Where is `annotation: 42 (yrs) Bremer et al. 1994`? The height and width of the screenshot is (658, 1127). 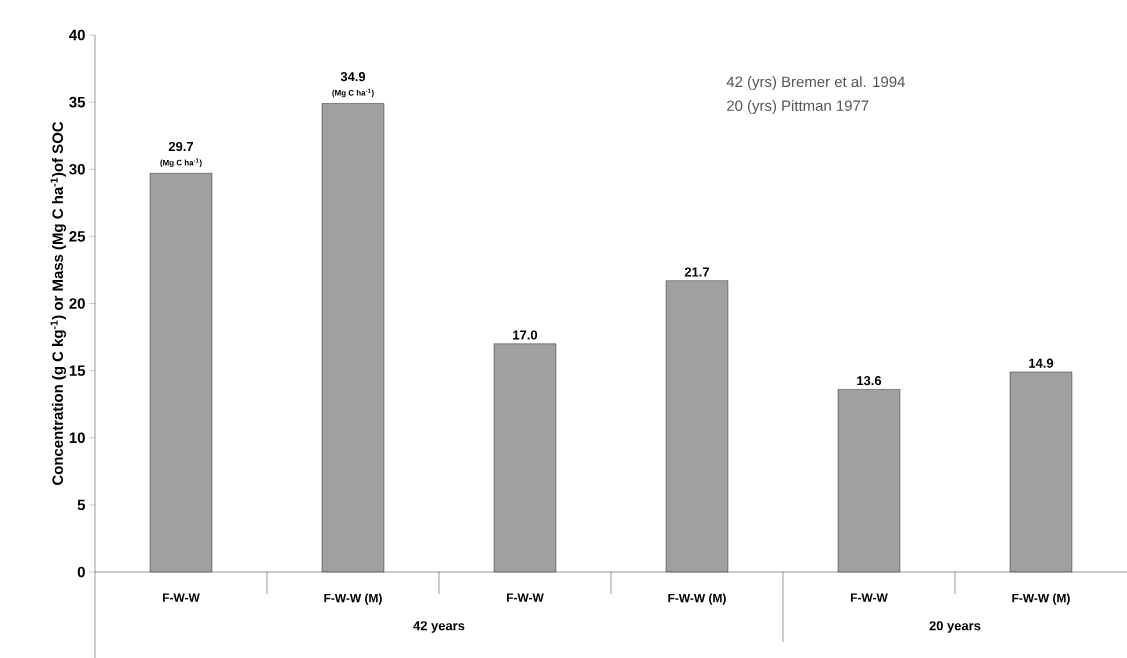
annotation: 42 (yrs) Bremer et al. 1994 is located at coordinates (815, 83).